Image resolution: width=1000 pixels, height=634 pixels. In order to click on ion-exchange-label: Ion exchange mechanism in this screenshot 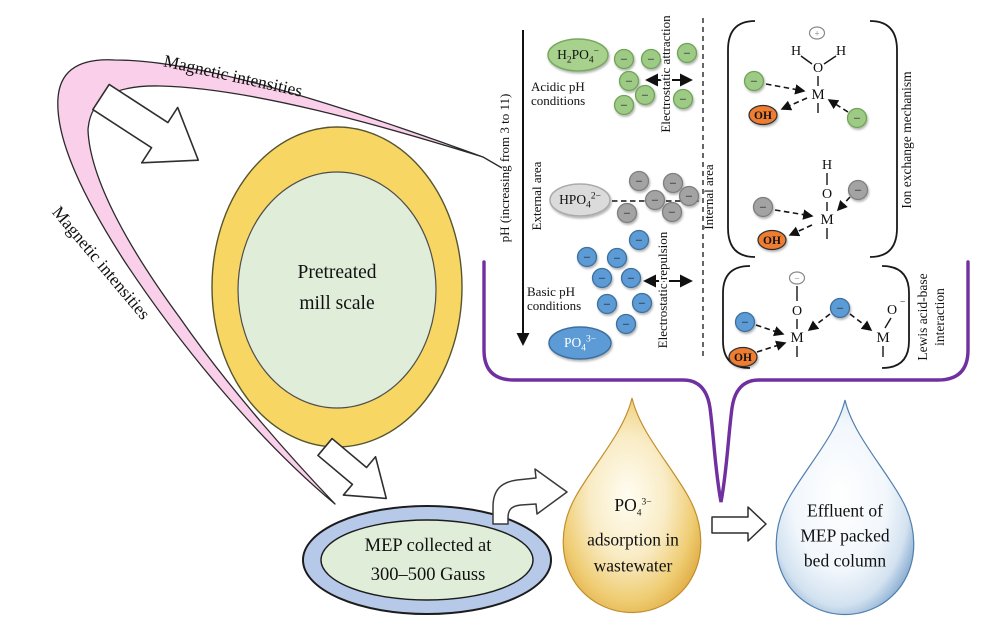, I will do `click(906, 140)`.